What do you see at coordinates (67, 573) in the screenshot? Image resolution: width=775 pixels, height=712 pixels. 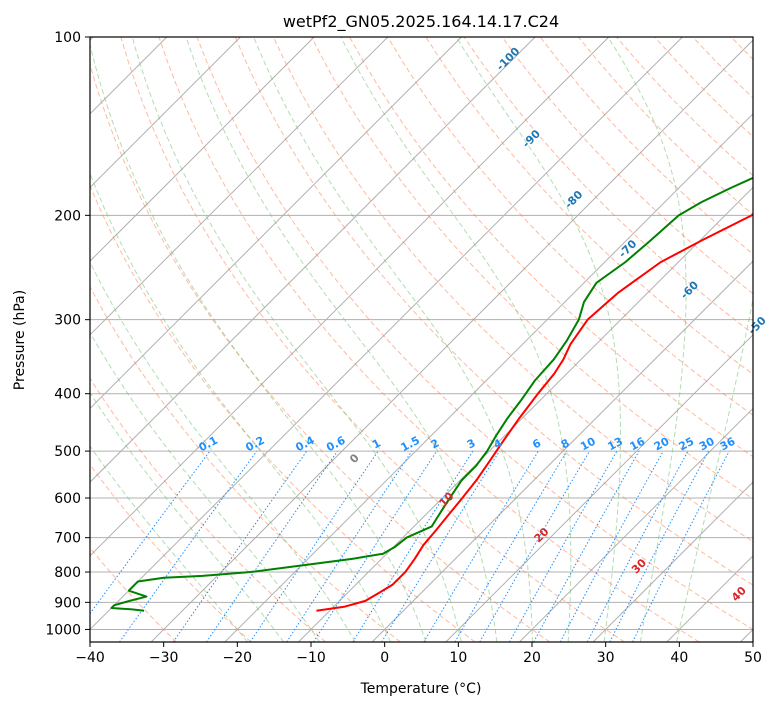 I see `y-tick-label: 800` at bounding box center [67, 573].